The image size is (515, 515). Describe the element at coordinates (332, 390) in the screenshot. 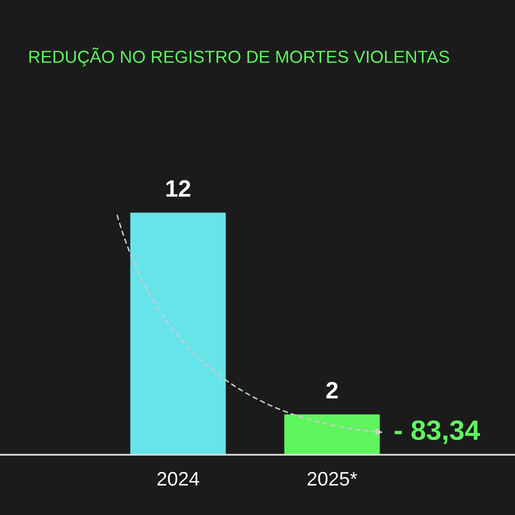

I see `data-label: 2` at that location.